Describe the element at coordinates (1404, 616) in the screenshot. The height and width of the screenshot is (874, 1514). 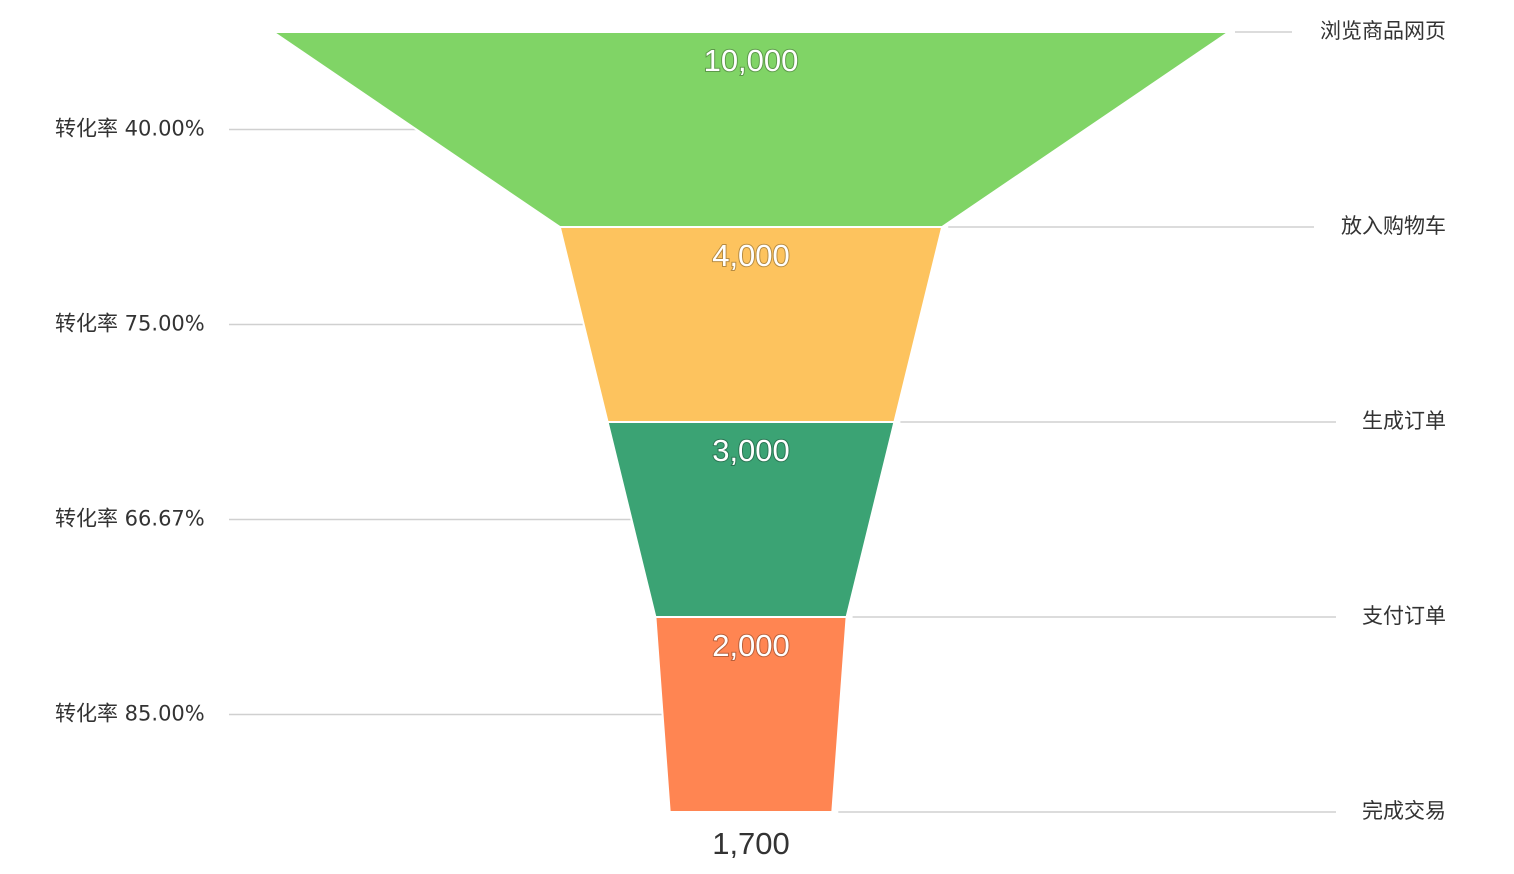
I see `stage-label-4: 支付订单` at that location.